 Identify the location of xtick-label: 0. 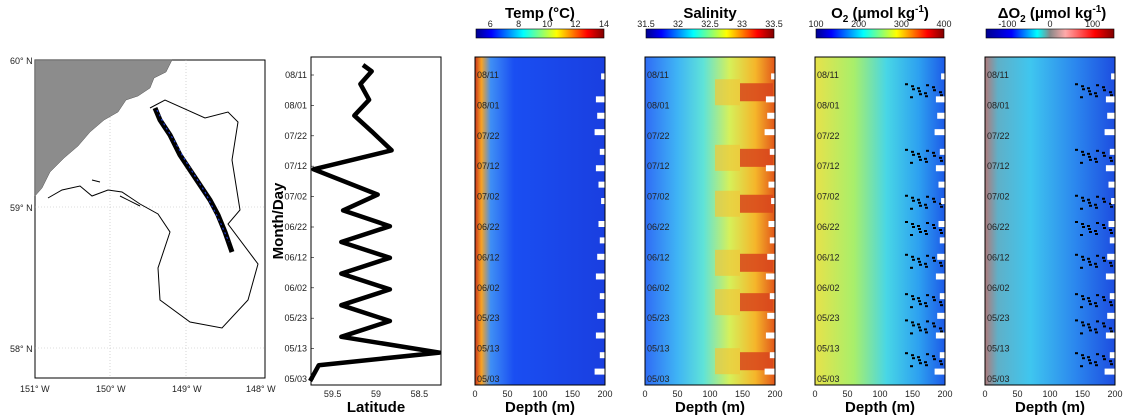
(474, 394).